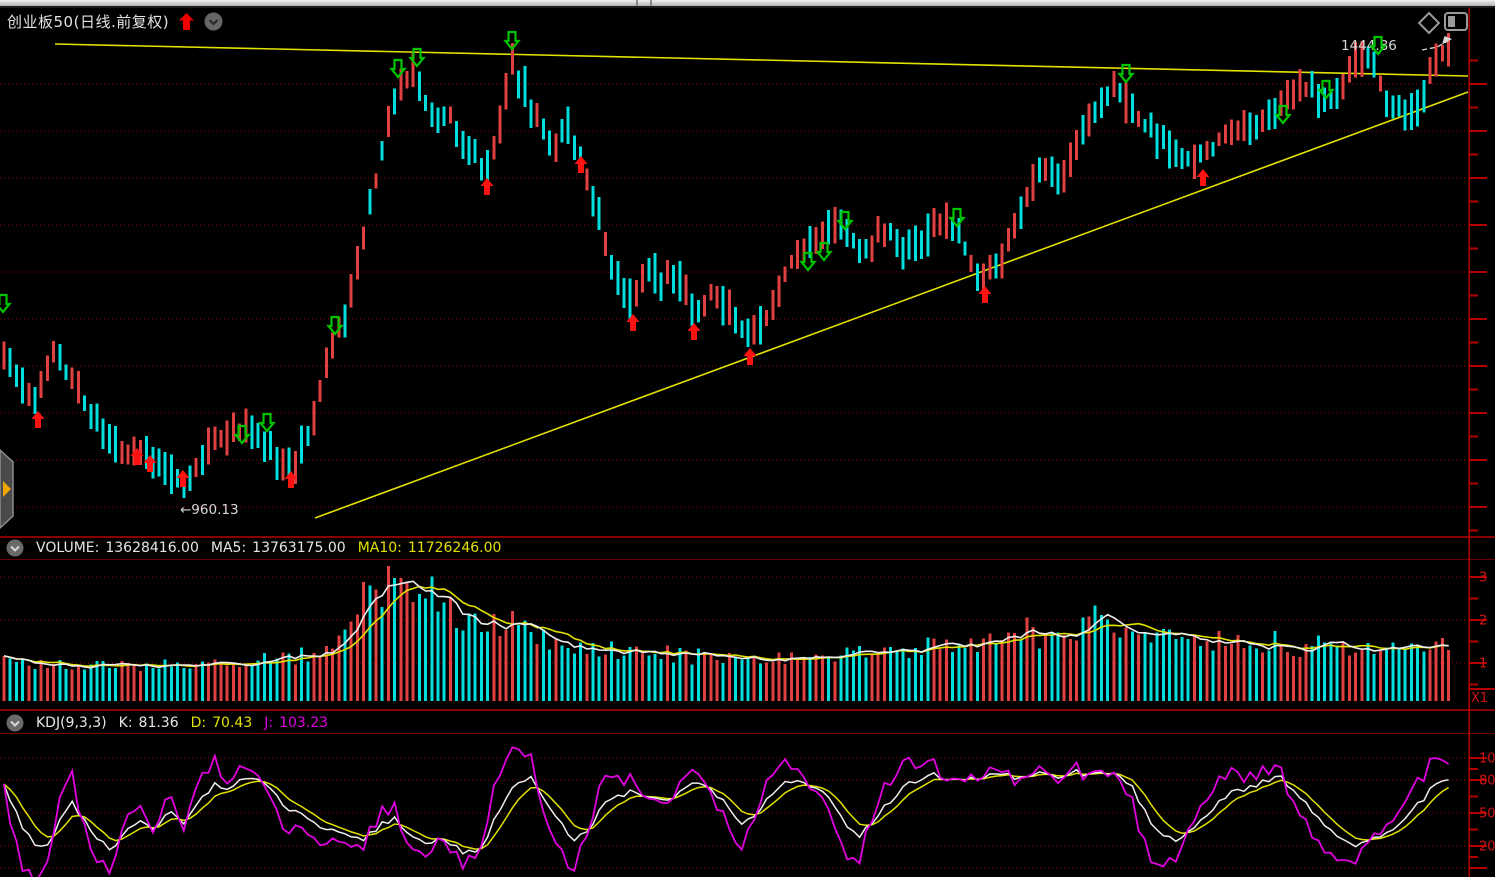  What do you see at coordinates (761, 60) in the screenshot?
I see `trendline-upper-descending` at bounding box center [761, 60].